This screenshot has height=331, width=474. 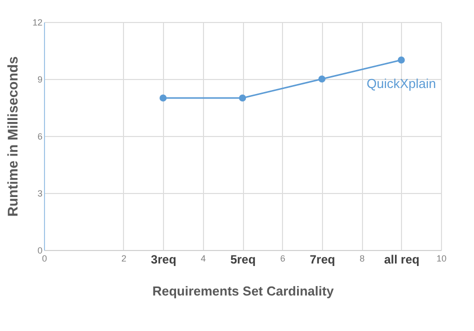 What do you see at coordinates (243, 259) in the screenshot?
I see `x-tick-label: 5req` at bounding box center [243, 259].